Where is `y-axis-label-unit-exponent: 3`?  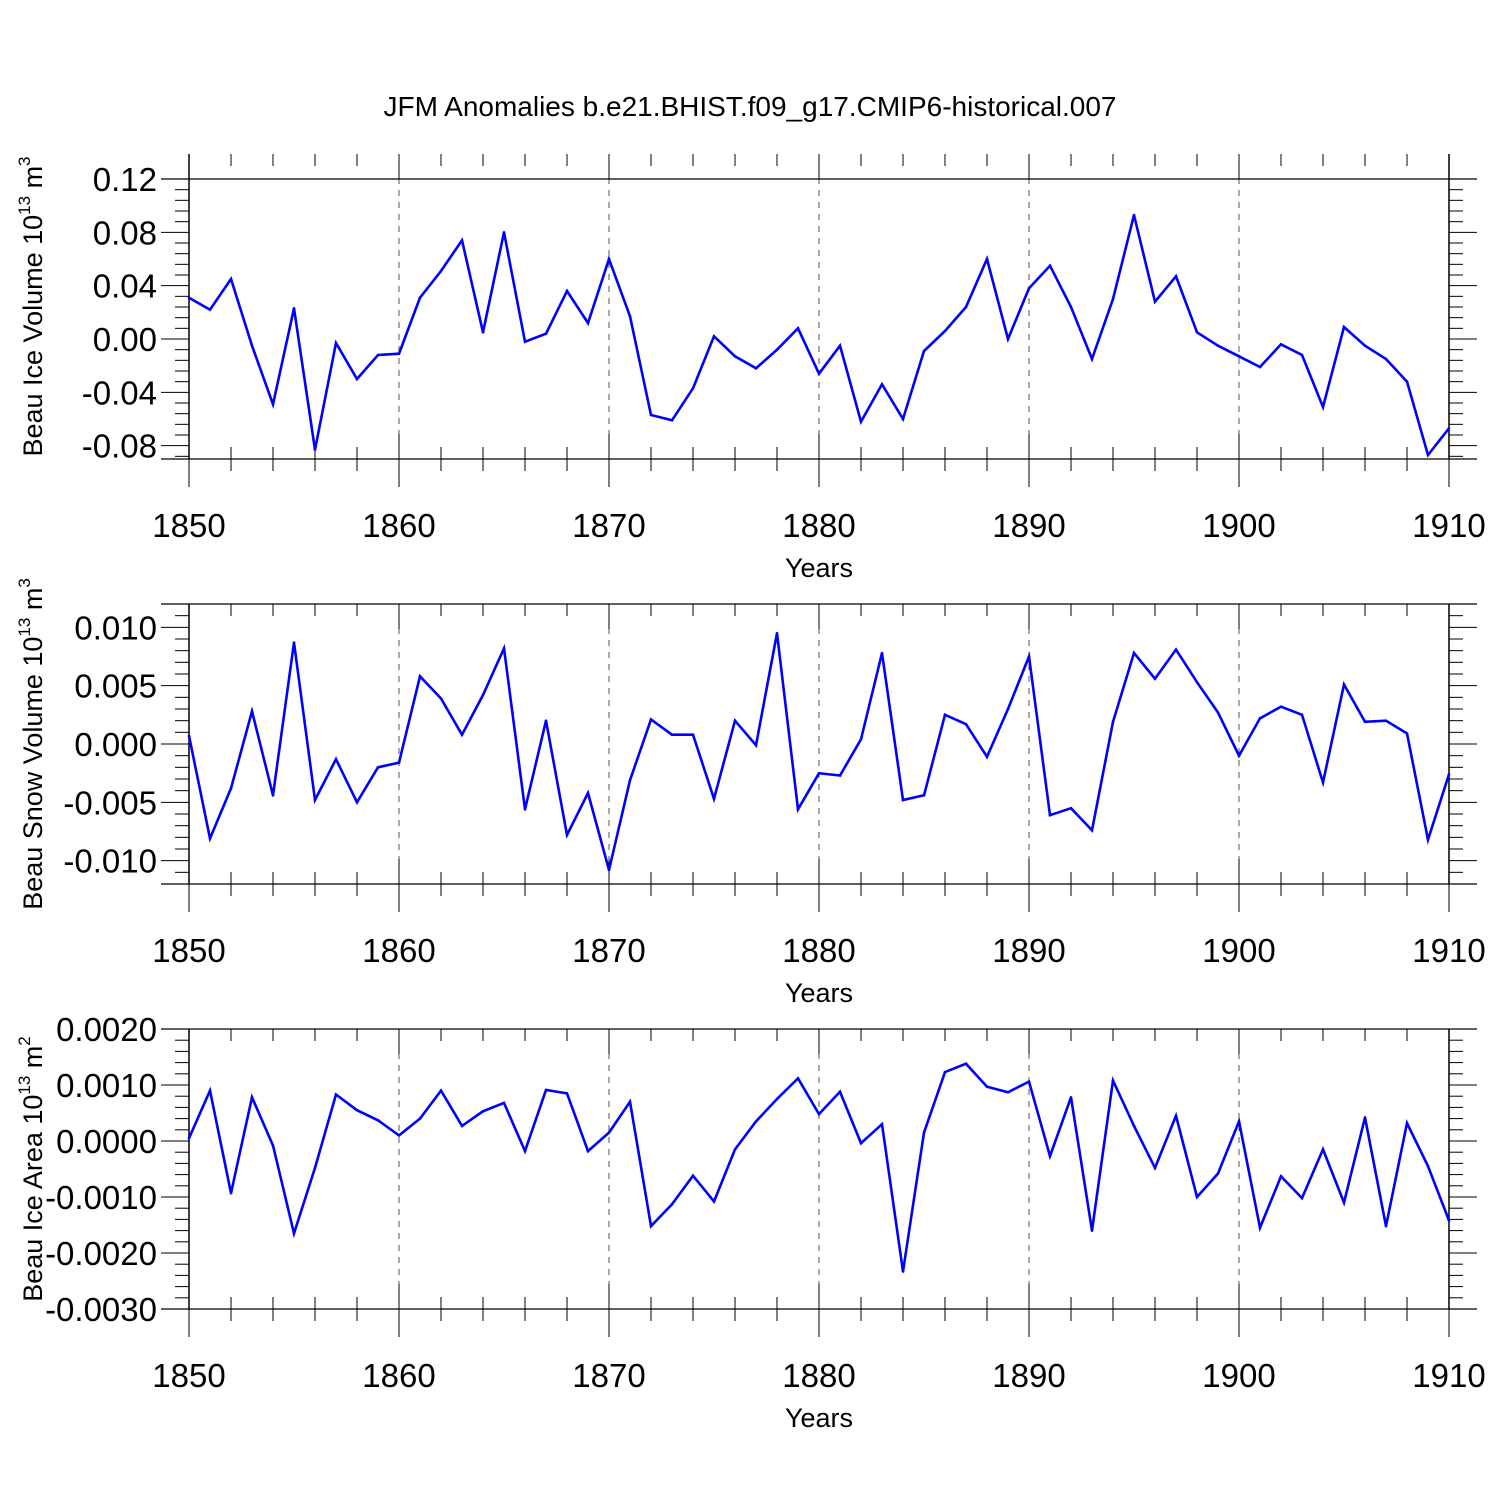
y-axis-label-unit-exponent: 3 is located at coordinates (24, 160).